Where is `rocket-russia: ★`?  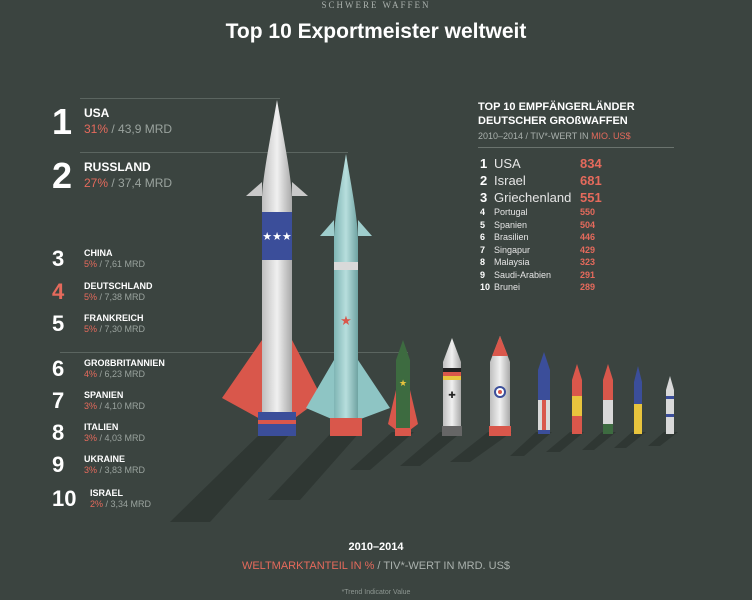 rocket-russia: ★ is located at coordinates (348, 295).